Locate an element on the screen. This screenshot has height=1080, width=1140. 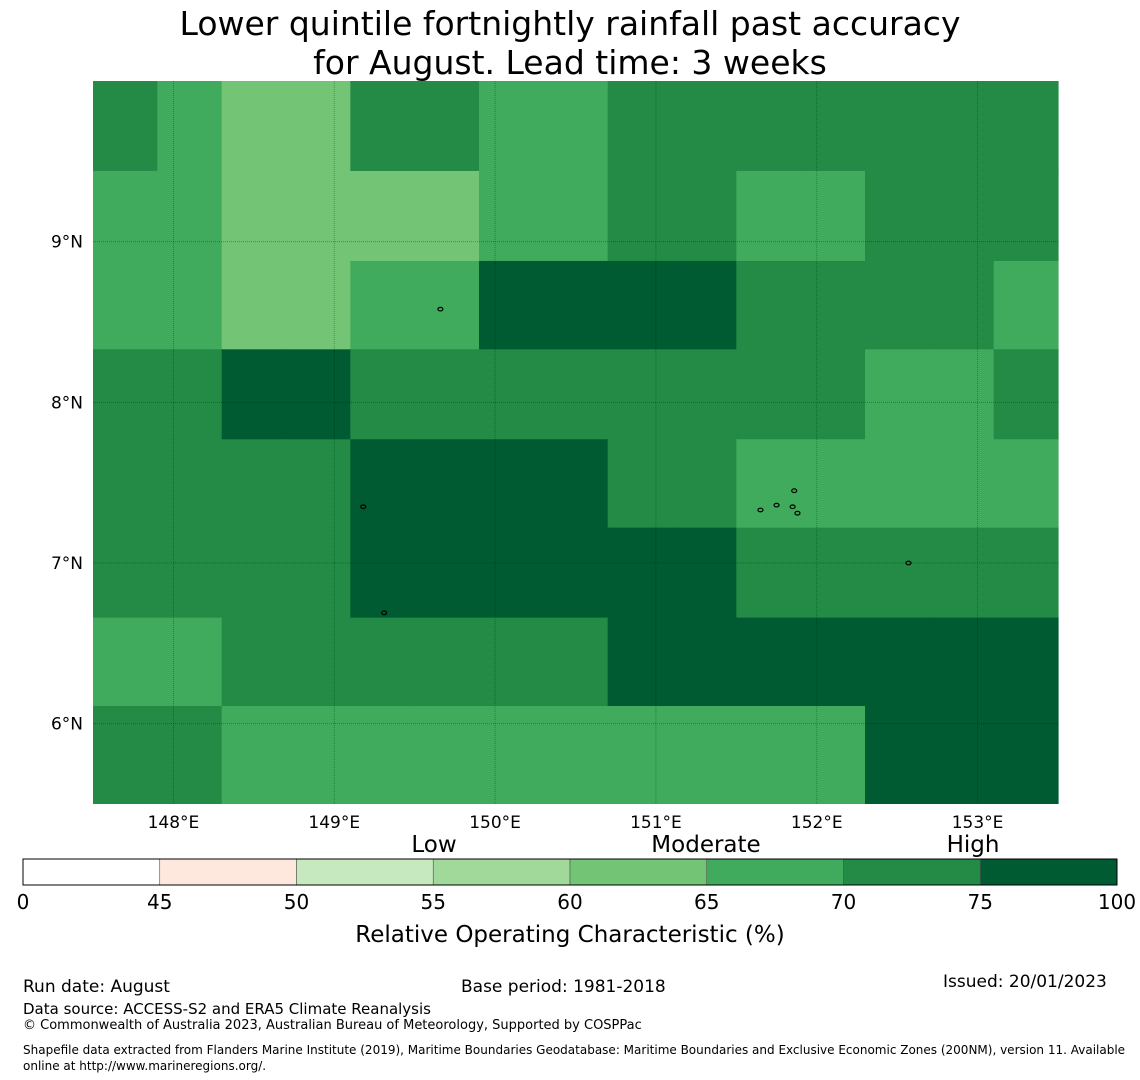
colorbar-segments is located at coordinates (570, 872).